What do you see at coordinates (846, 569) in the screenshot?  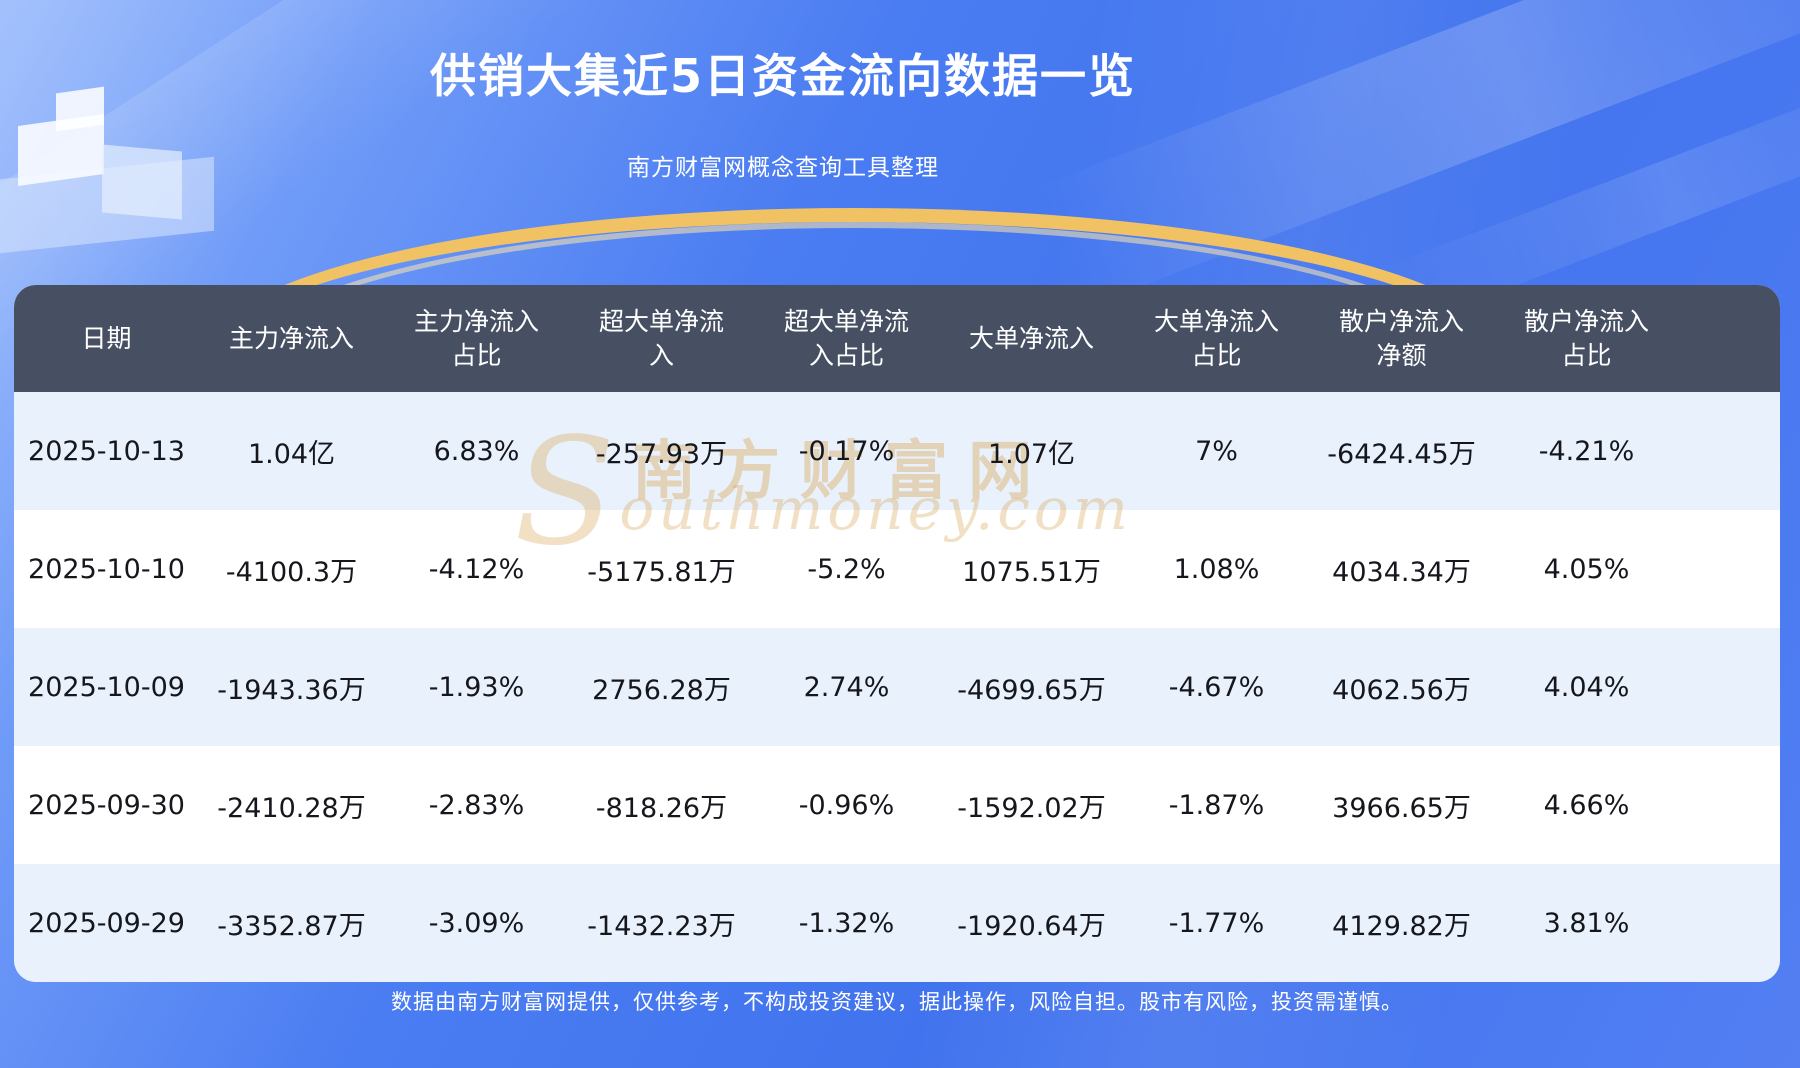 I see `table-cell: -5.2%` at bounding box center [846, 569].